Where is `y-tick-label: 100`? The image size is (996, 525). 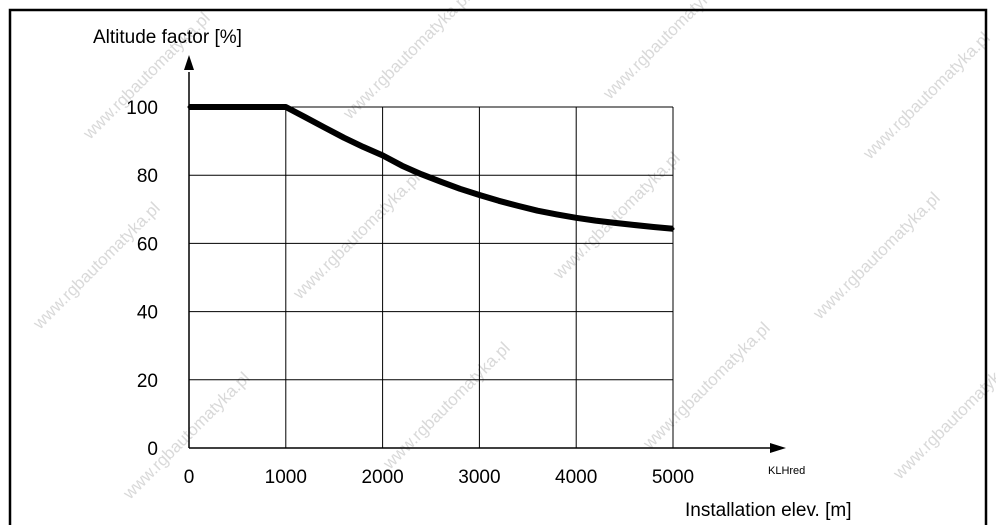
y-tick-label: 100 is located at coordinates (142, 108).